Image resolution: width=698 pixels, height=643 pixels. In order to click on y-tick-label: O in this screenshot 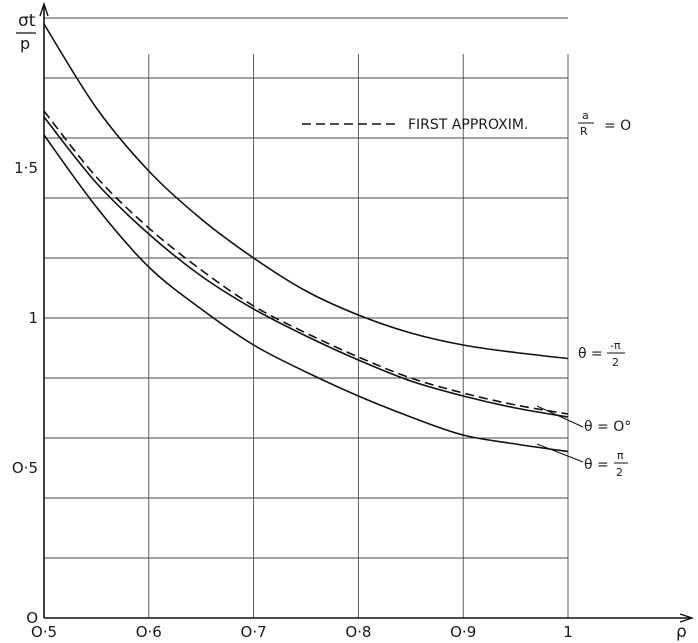, I will do `click(32, 618)`.